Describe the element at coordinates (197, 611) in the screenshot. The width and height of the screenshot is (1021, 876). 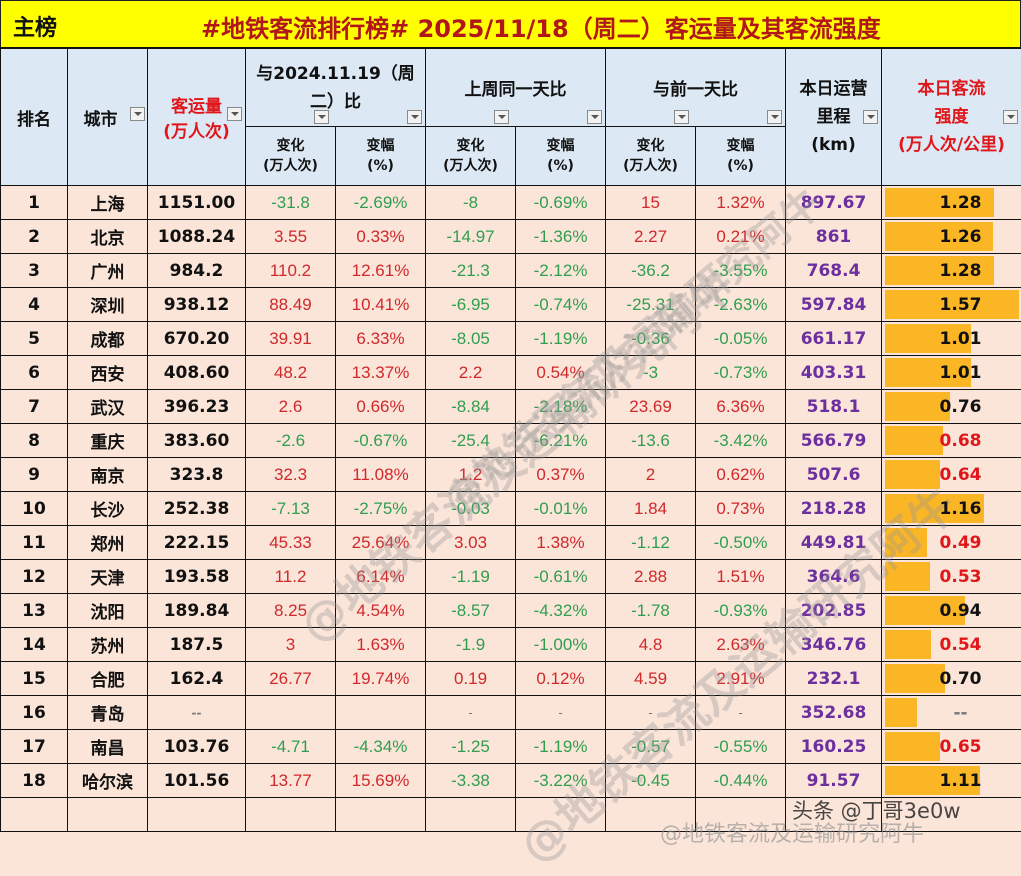
I see `volume-cell: 189.84` at that location.